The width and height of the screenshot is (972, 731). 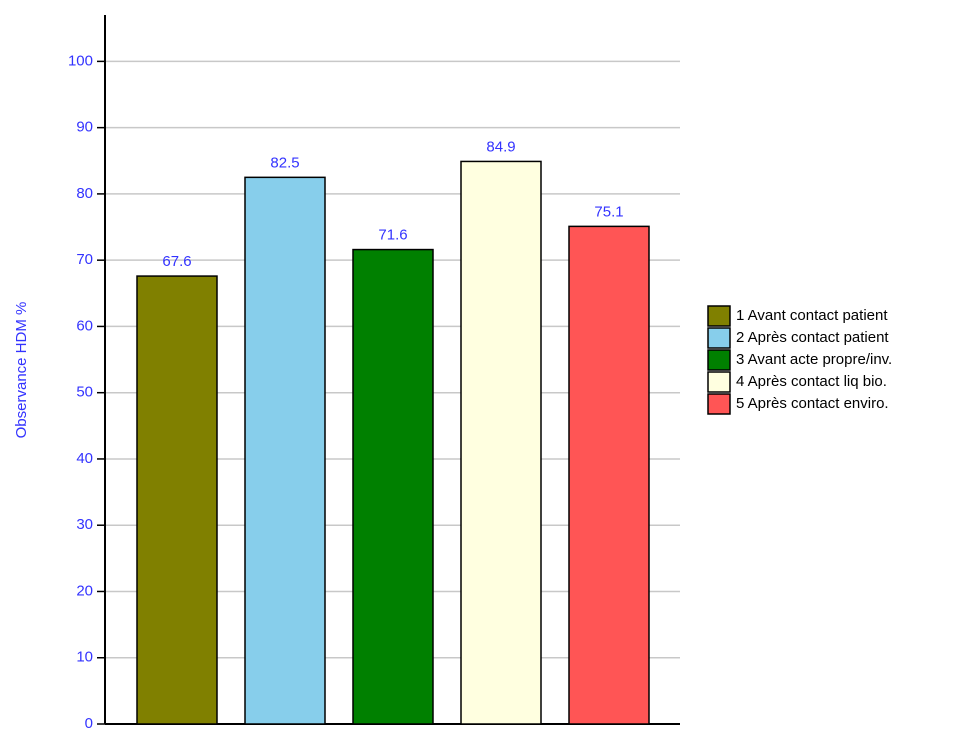 What do you see at coordinates (84, 590) in the screenshot?
I see `y-tick-label: 20` at bounding box center [84, 590].